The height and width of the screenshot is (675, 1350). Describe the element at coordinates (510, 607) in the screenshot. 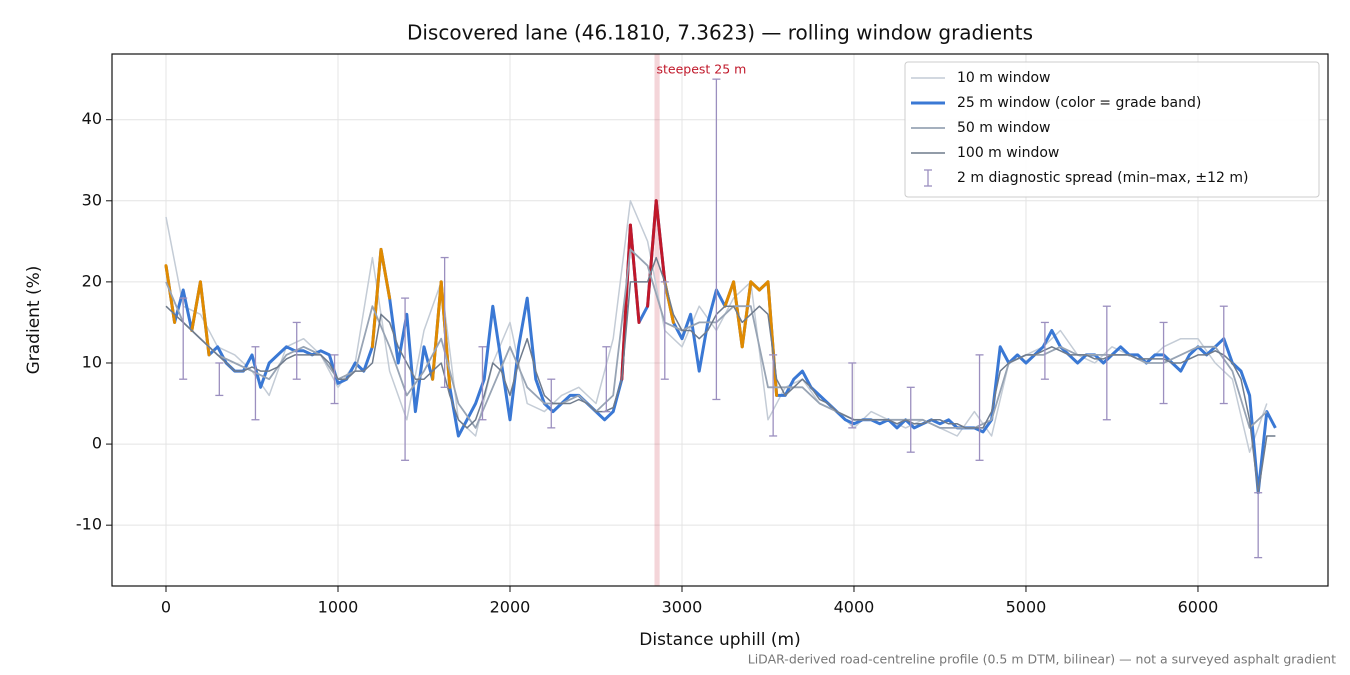

I see `x-tick-label: 2000` at that location.